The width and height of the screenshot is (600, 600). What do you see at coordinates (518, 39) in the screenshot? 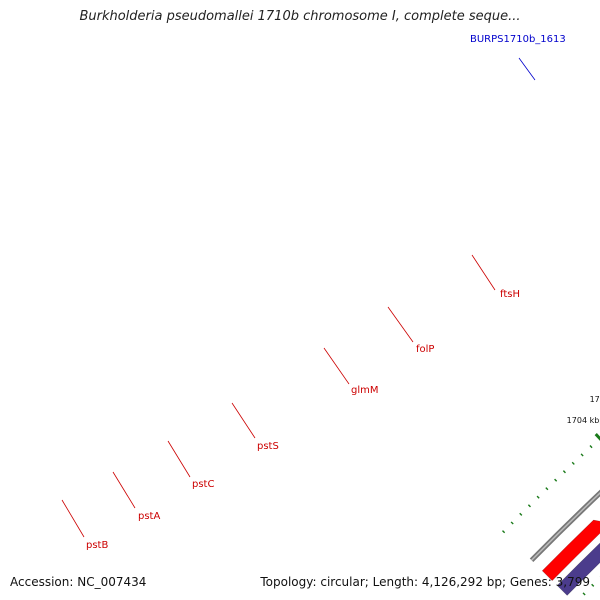
I see `gene-label-burps: BURPS1710b_1613` at bounding box center [518, 39].